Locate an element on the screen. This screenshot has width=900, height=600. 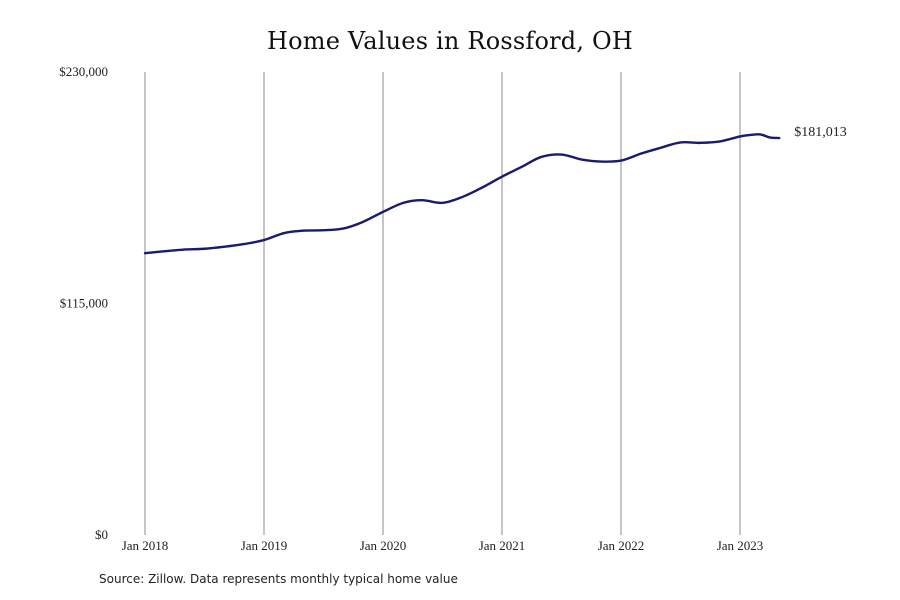
x-tick-label: Jan 2023 is located at coordinates (740, 545).